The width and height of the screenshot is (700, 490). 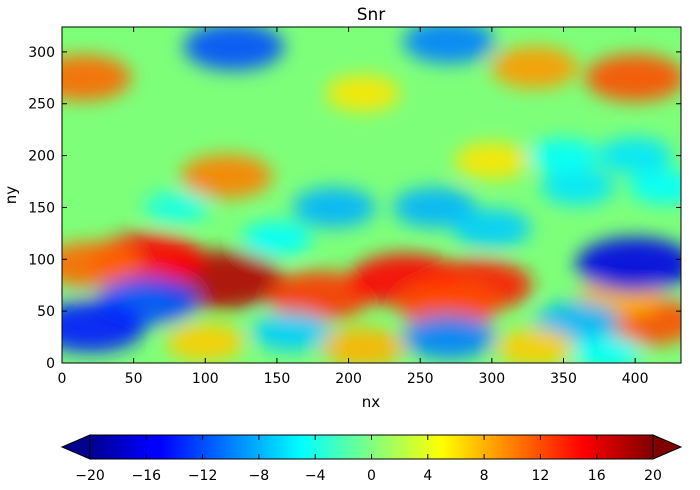 I want to click on x-tick-label: 0, so click(x=62, y=379).